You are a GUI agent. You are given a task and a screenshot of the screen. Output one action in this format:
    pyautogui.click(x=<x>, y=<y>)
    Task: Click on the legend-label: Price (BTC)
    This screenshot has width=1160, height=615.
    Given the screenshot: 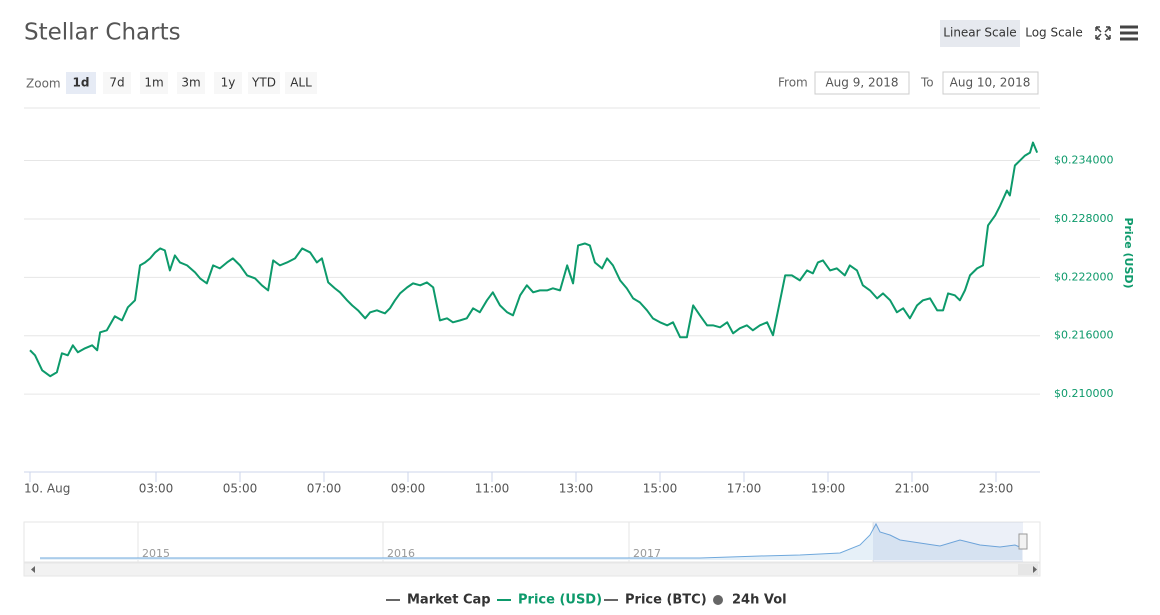 What is the action you would take?
    pyautogui.click(x=666, y=600)
    